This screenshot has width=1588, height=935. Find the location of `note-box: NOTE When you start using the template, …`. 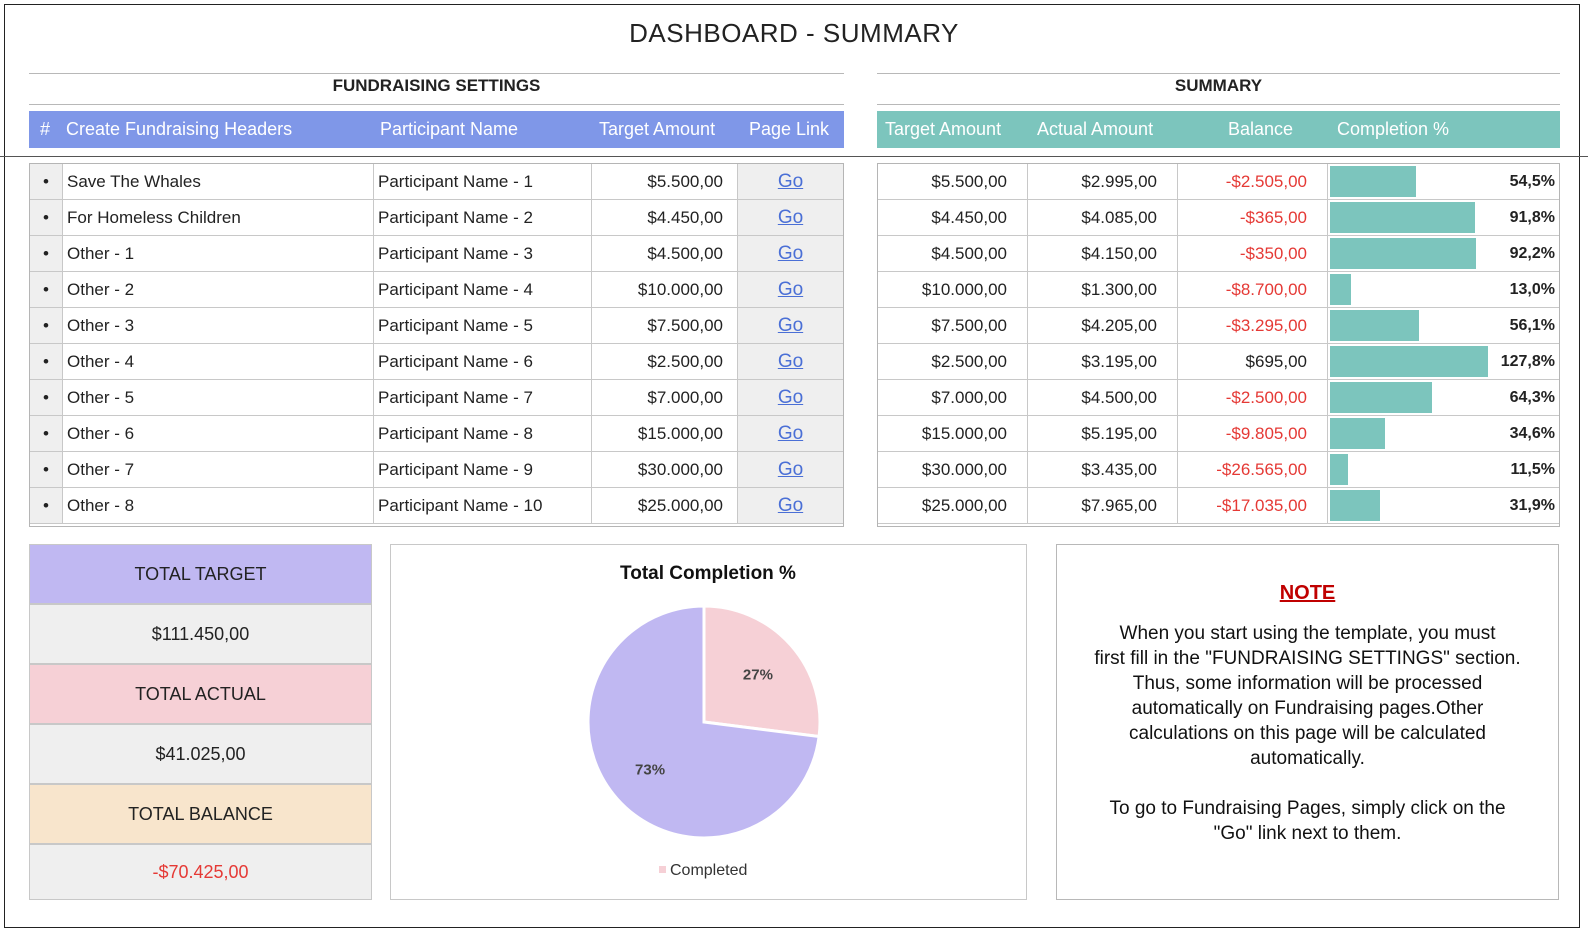

note-box: NOTE When you start using the template, … is located at coordinates (1307, 722).